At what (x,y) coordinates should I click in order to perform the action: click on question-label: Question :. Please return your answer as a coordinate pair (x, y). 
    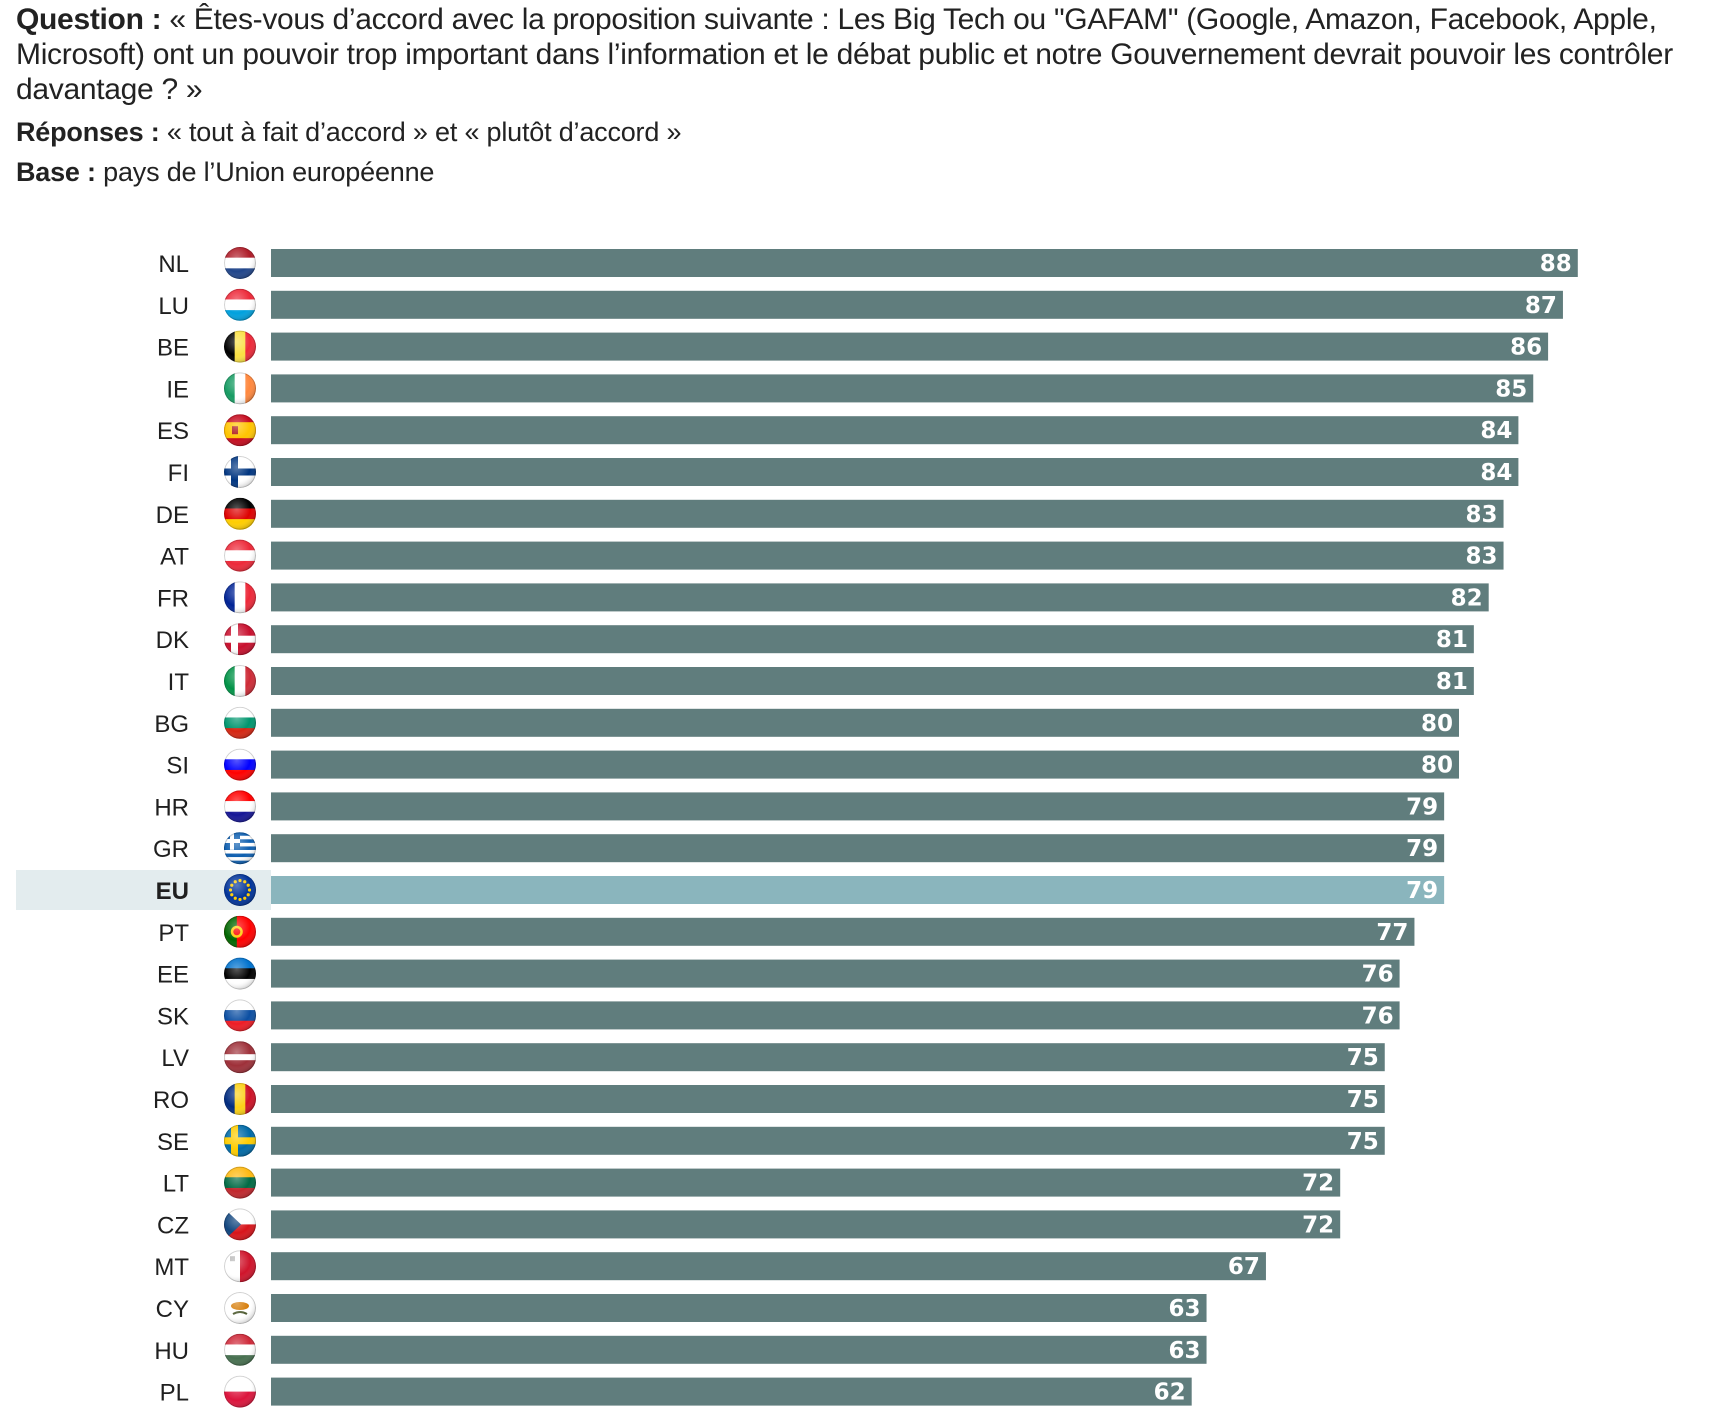
    Looking at the image, I should click on (89, 19).